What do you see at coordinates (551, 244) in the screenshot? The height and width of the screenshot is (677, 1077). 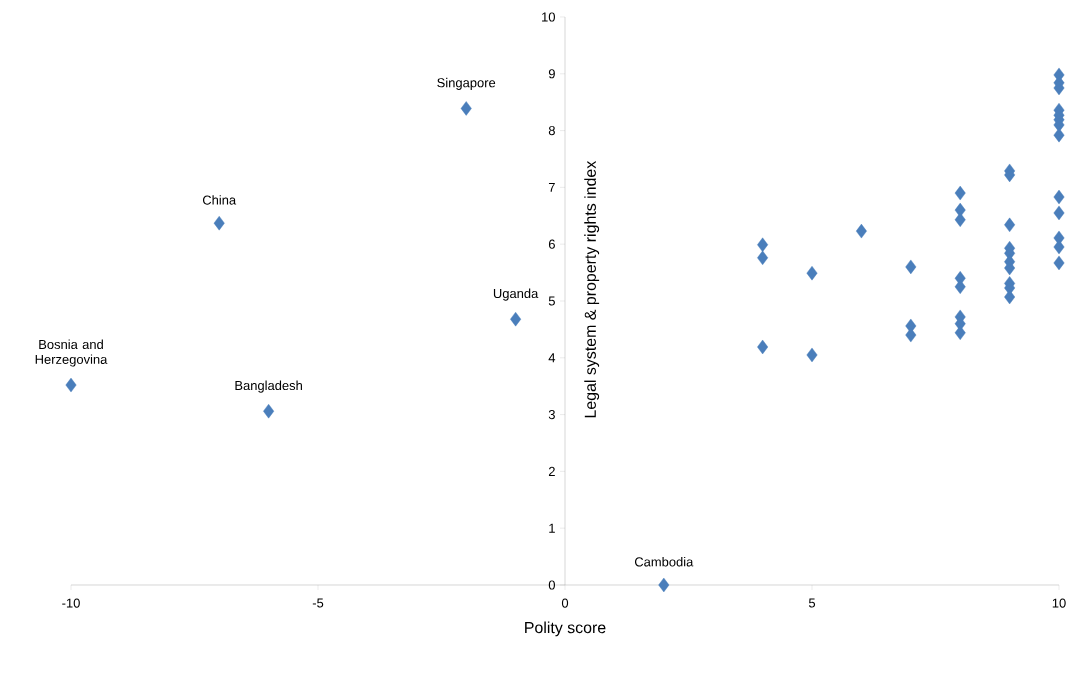 I see `y-tick-label: 6` at bounding box center [551, 244].